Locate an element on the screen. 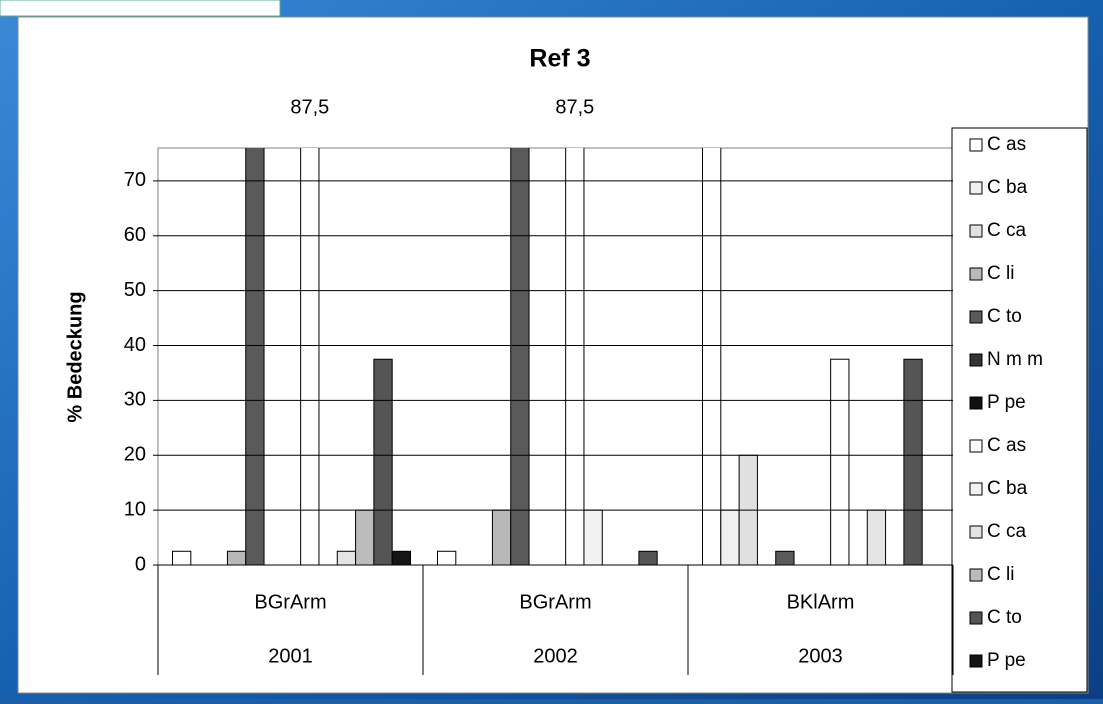 The height and width of the screenshot is (704, 1103). y-tick-label: 0 is located at coordinates (140, 564).